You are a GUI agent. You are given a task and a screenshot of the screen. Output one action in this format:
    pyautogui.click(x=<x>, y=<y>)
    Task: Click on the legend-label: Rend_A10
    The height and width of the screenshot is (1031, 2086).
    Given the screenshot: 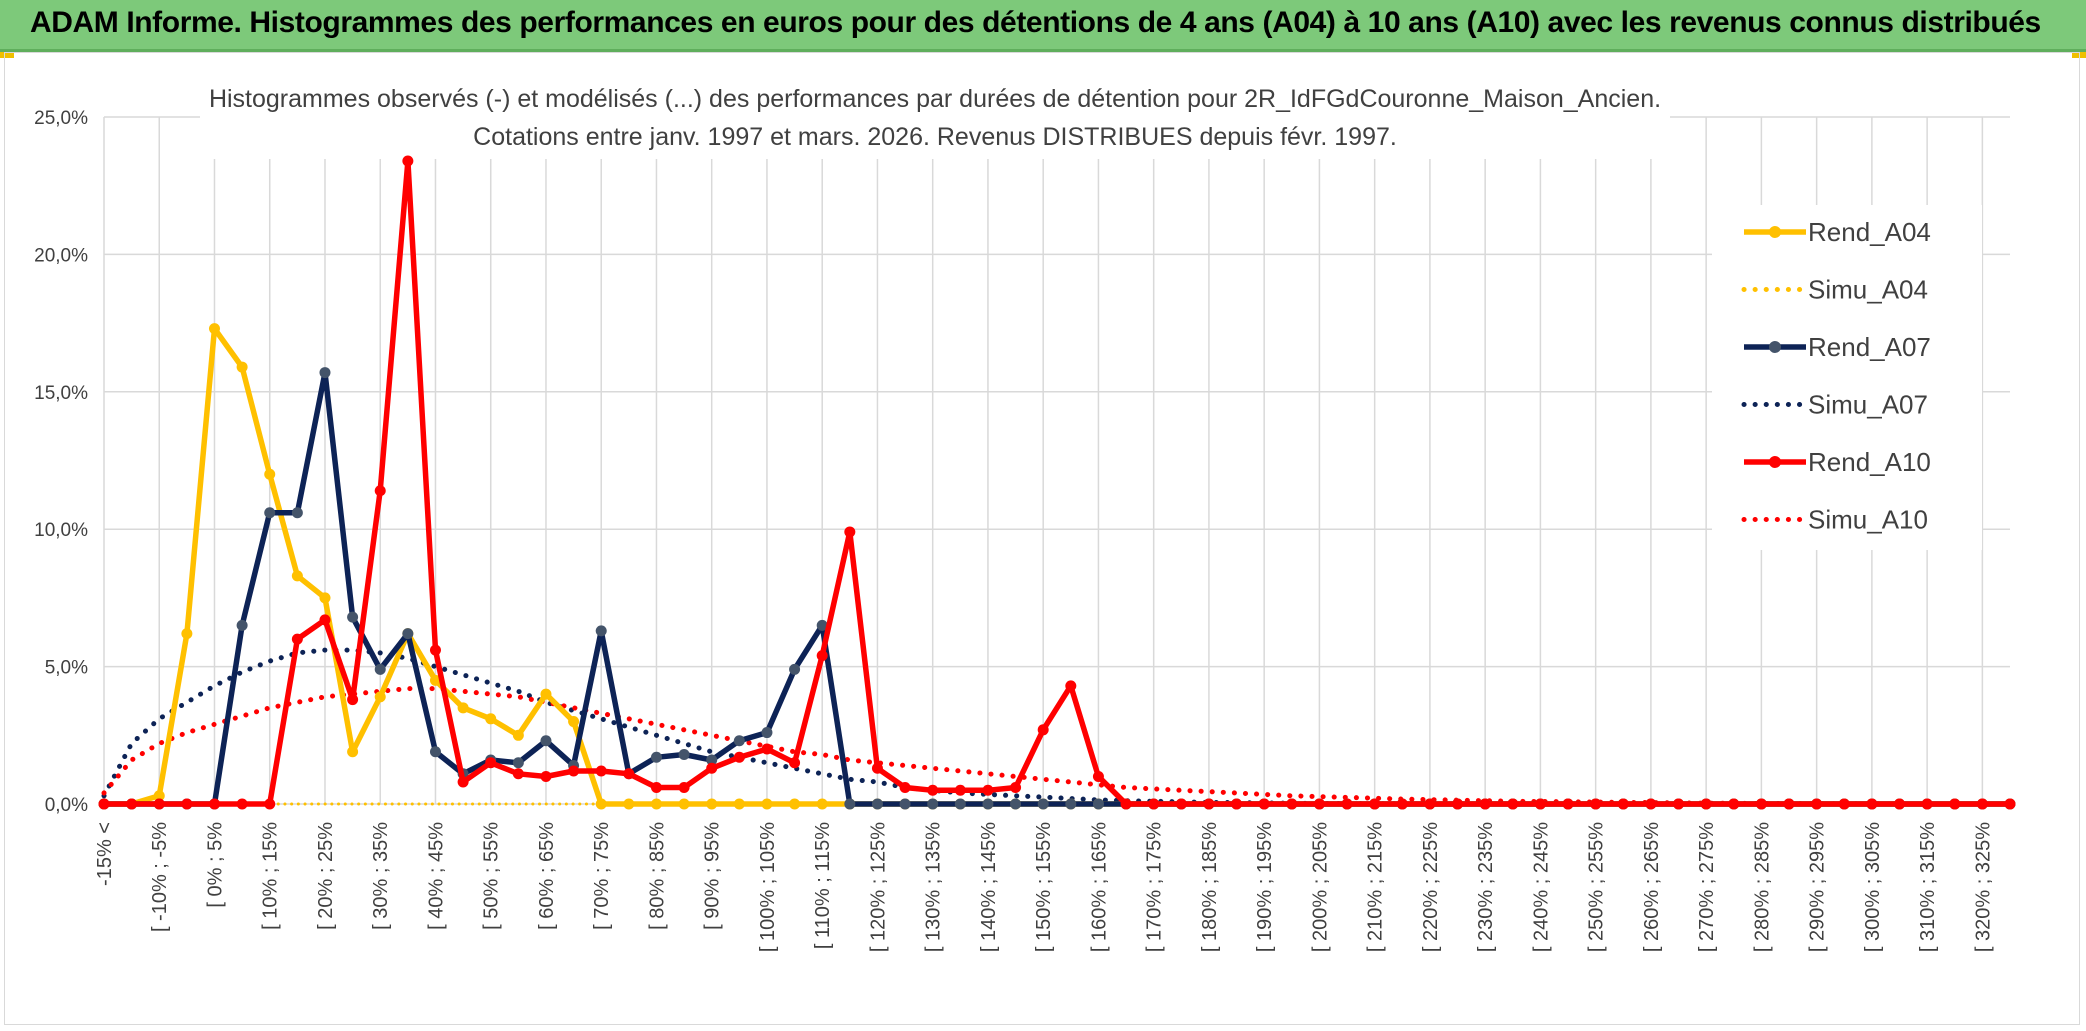 What is the action you would take?
    pyautogui.click(x=1869, y=462)
    